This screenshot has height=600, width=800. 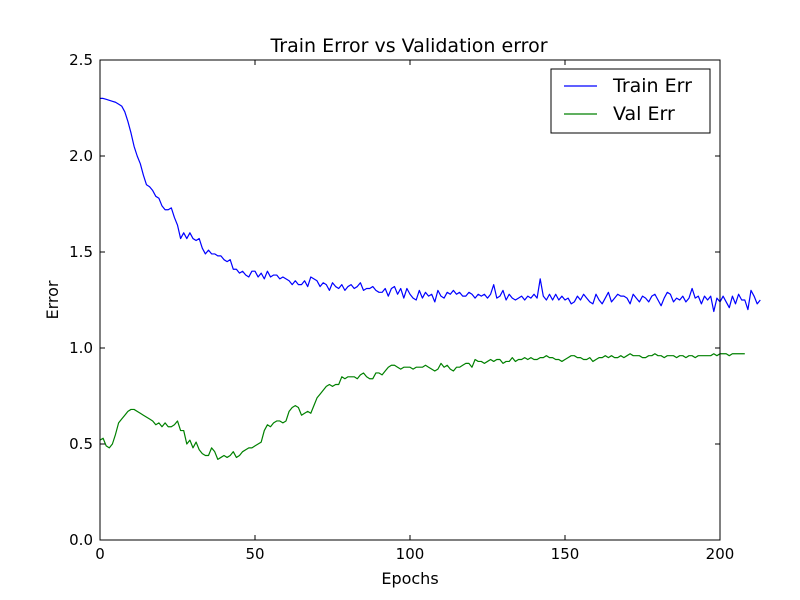 I want to click on y-axis-label: Error, so click(x=52, y=299).